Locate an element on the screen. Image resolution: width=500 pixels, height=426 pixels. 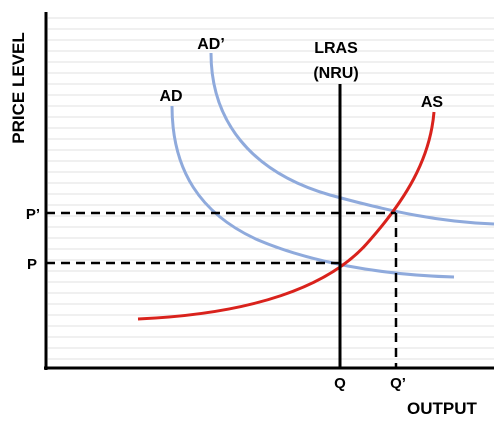
lras-label: LRAS is located at coordinates (336, 48).